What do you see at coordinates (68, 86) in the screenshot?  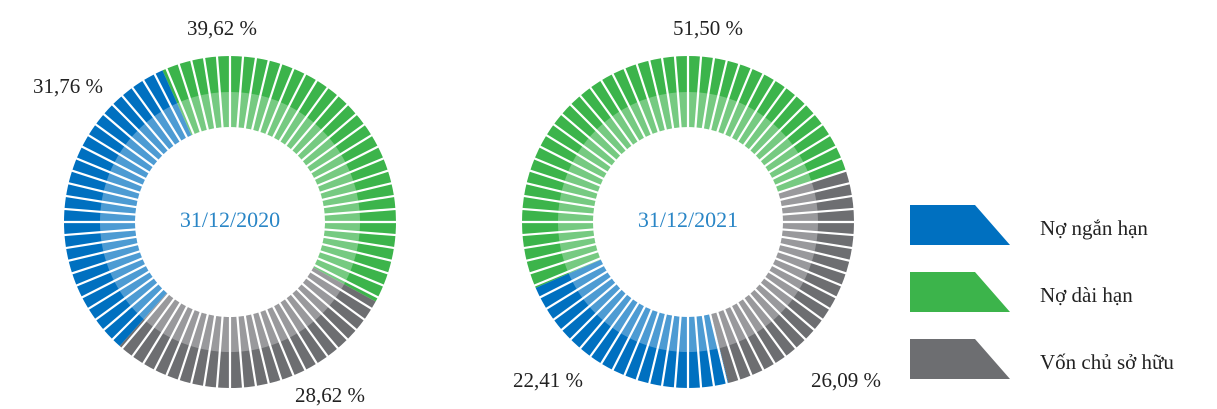 I see `value-label: 31,76 %` at bounding box center [68, 86].